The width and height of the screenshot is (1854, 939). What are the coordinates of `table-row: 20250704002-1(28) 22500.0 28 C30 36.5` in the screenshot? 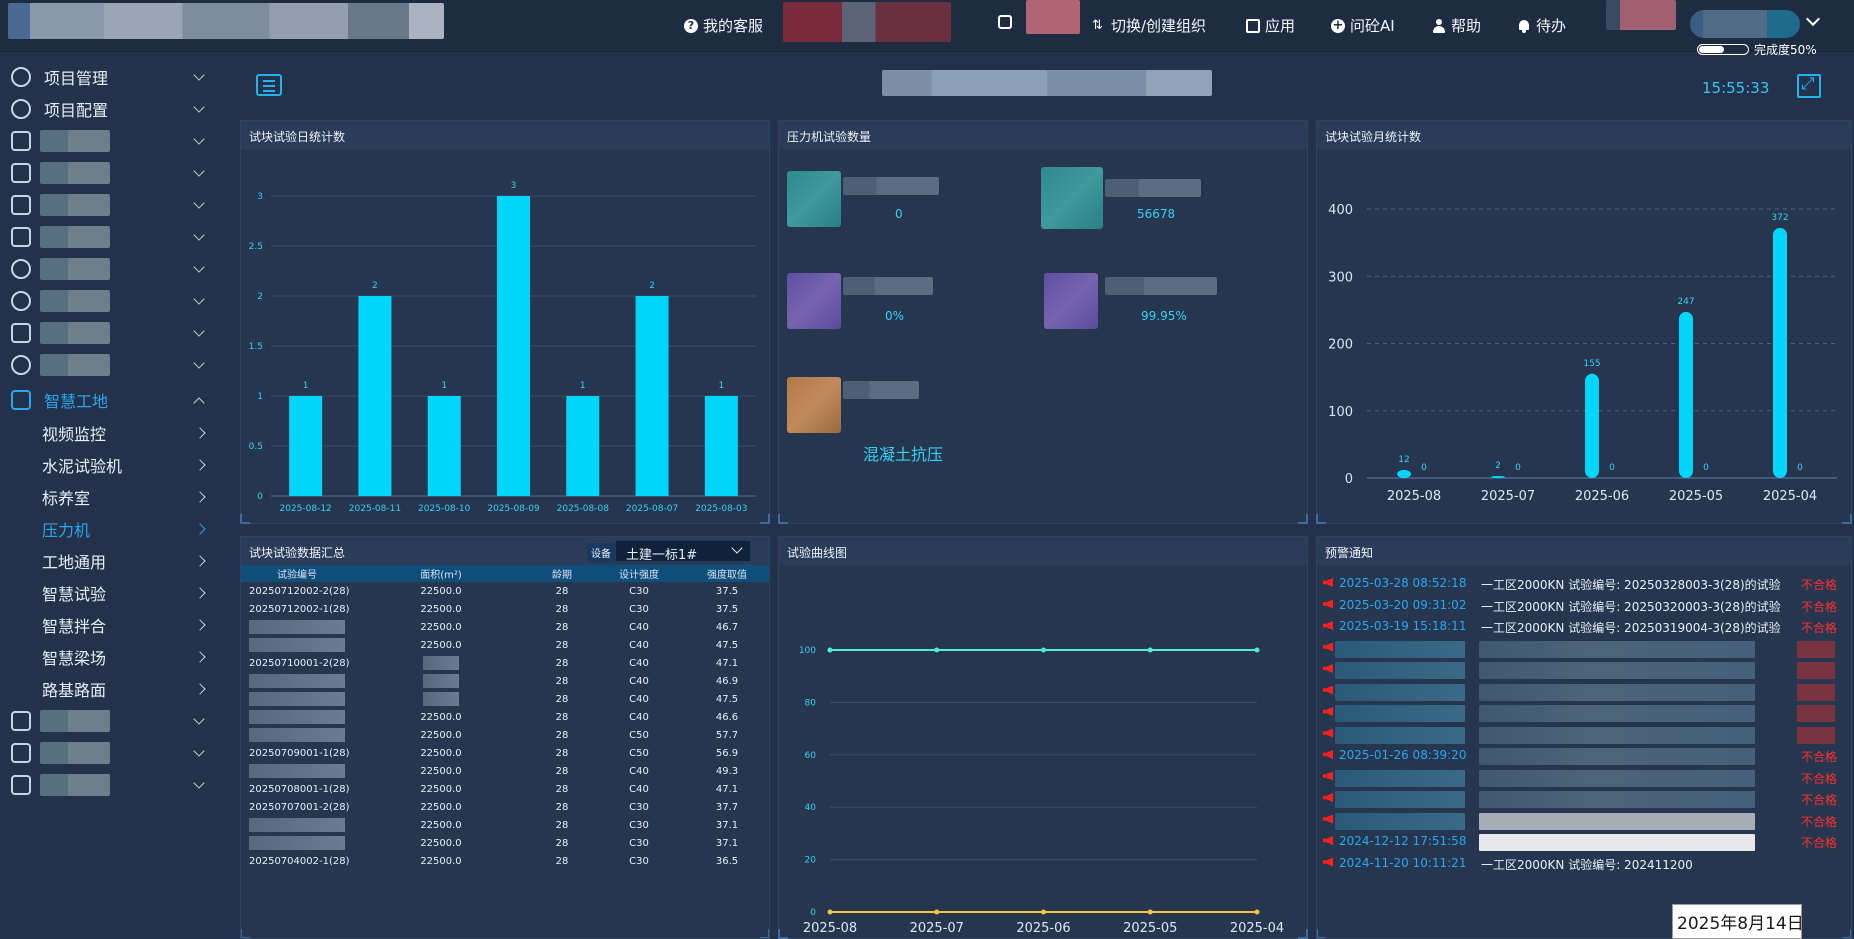 It's located at (505, 861).